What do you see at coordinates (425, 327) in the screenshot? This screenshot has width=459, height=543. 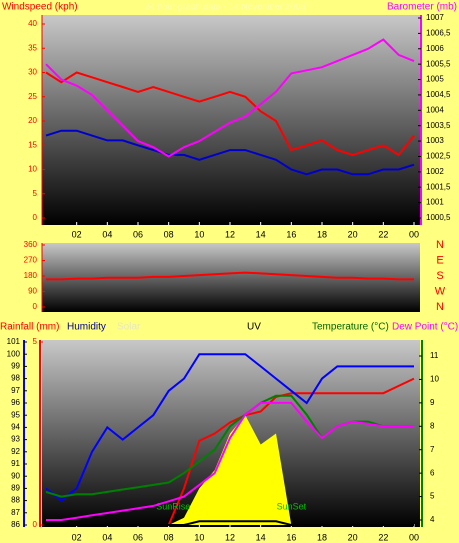 I see `legend-label: Dew Point (°C)` at bounding box center [425, 327].